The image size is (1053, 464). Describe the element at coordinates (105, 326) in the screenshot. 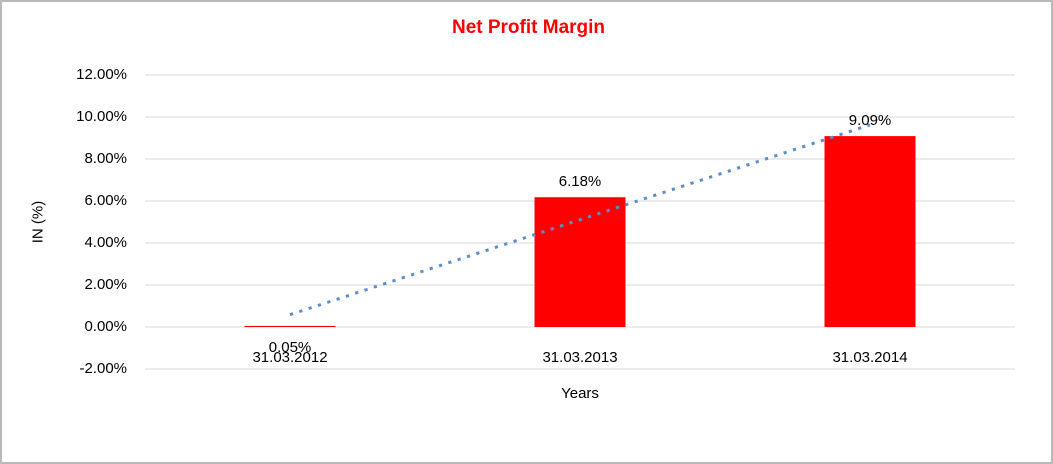

I see `y-tick-label: 0.00%` at that location.